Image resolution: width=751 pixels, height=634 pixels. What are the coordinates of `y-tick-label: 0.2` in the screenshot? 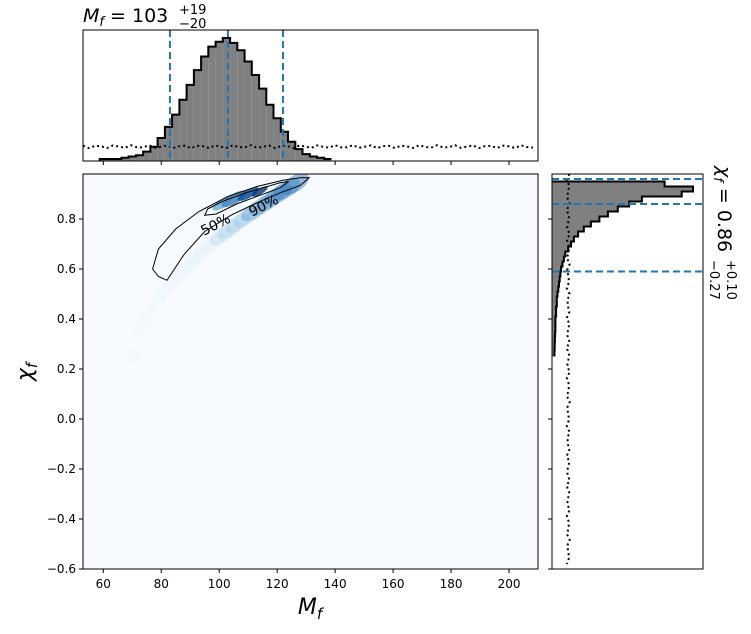 It's located at (66, 369).